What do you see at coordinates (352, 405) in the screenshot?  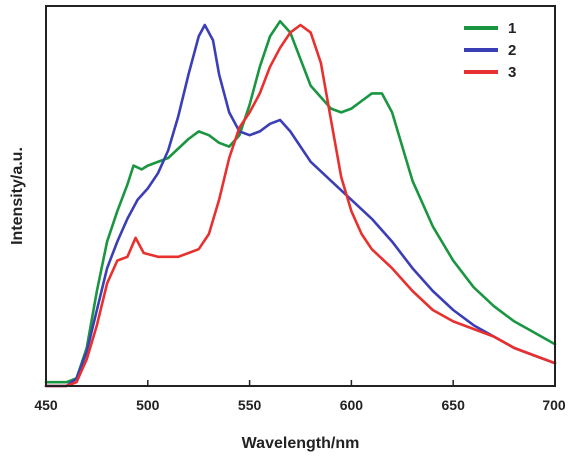 I see `x-tick-label: 600` at bounding box center [352, 405].